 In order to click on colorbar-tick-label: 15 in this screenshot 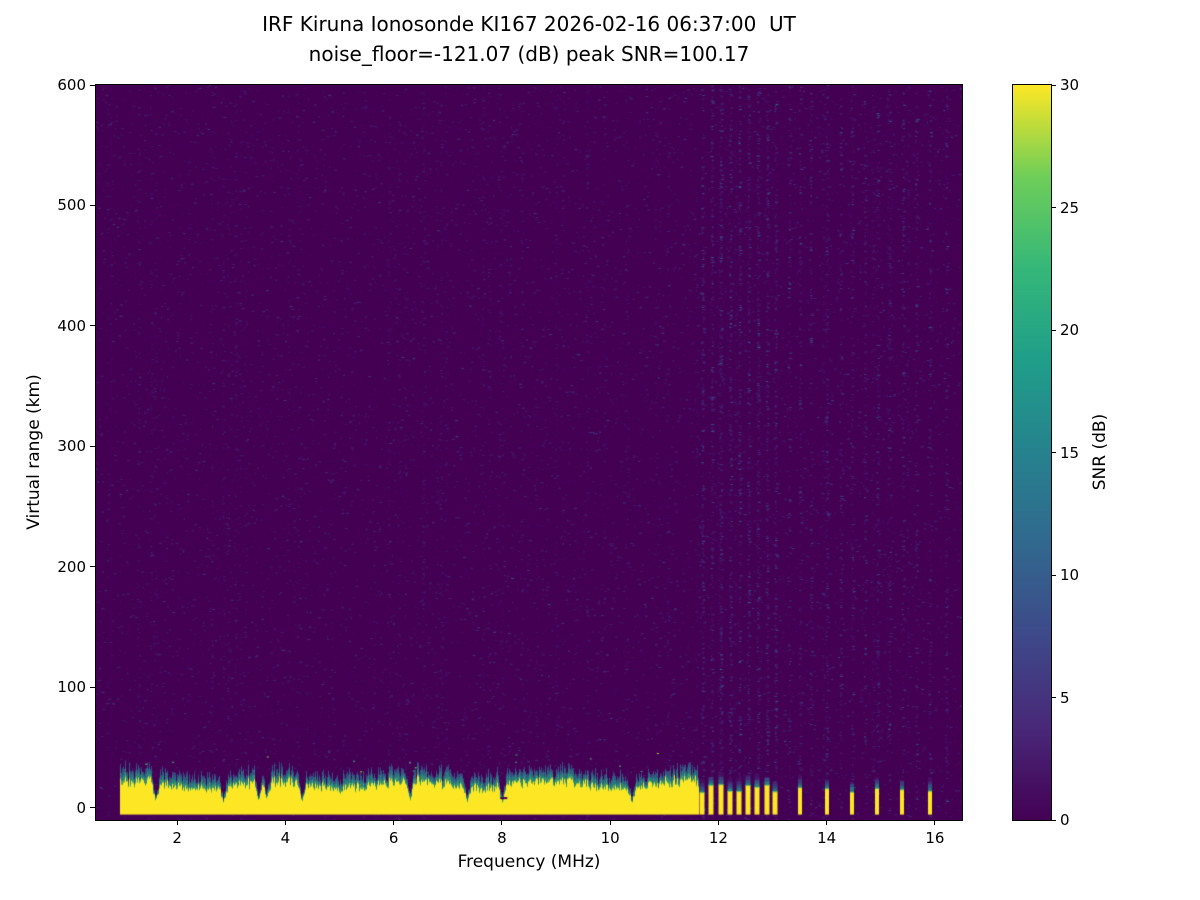, I will do `click(1070, 452)`.